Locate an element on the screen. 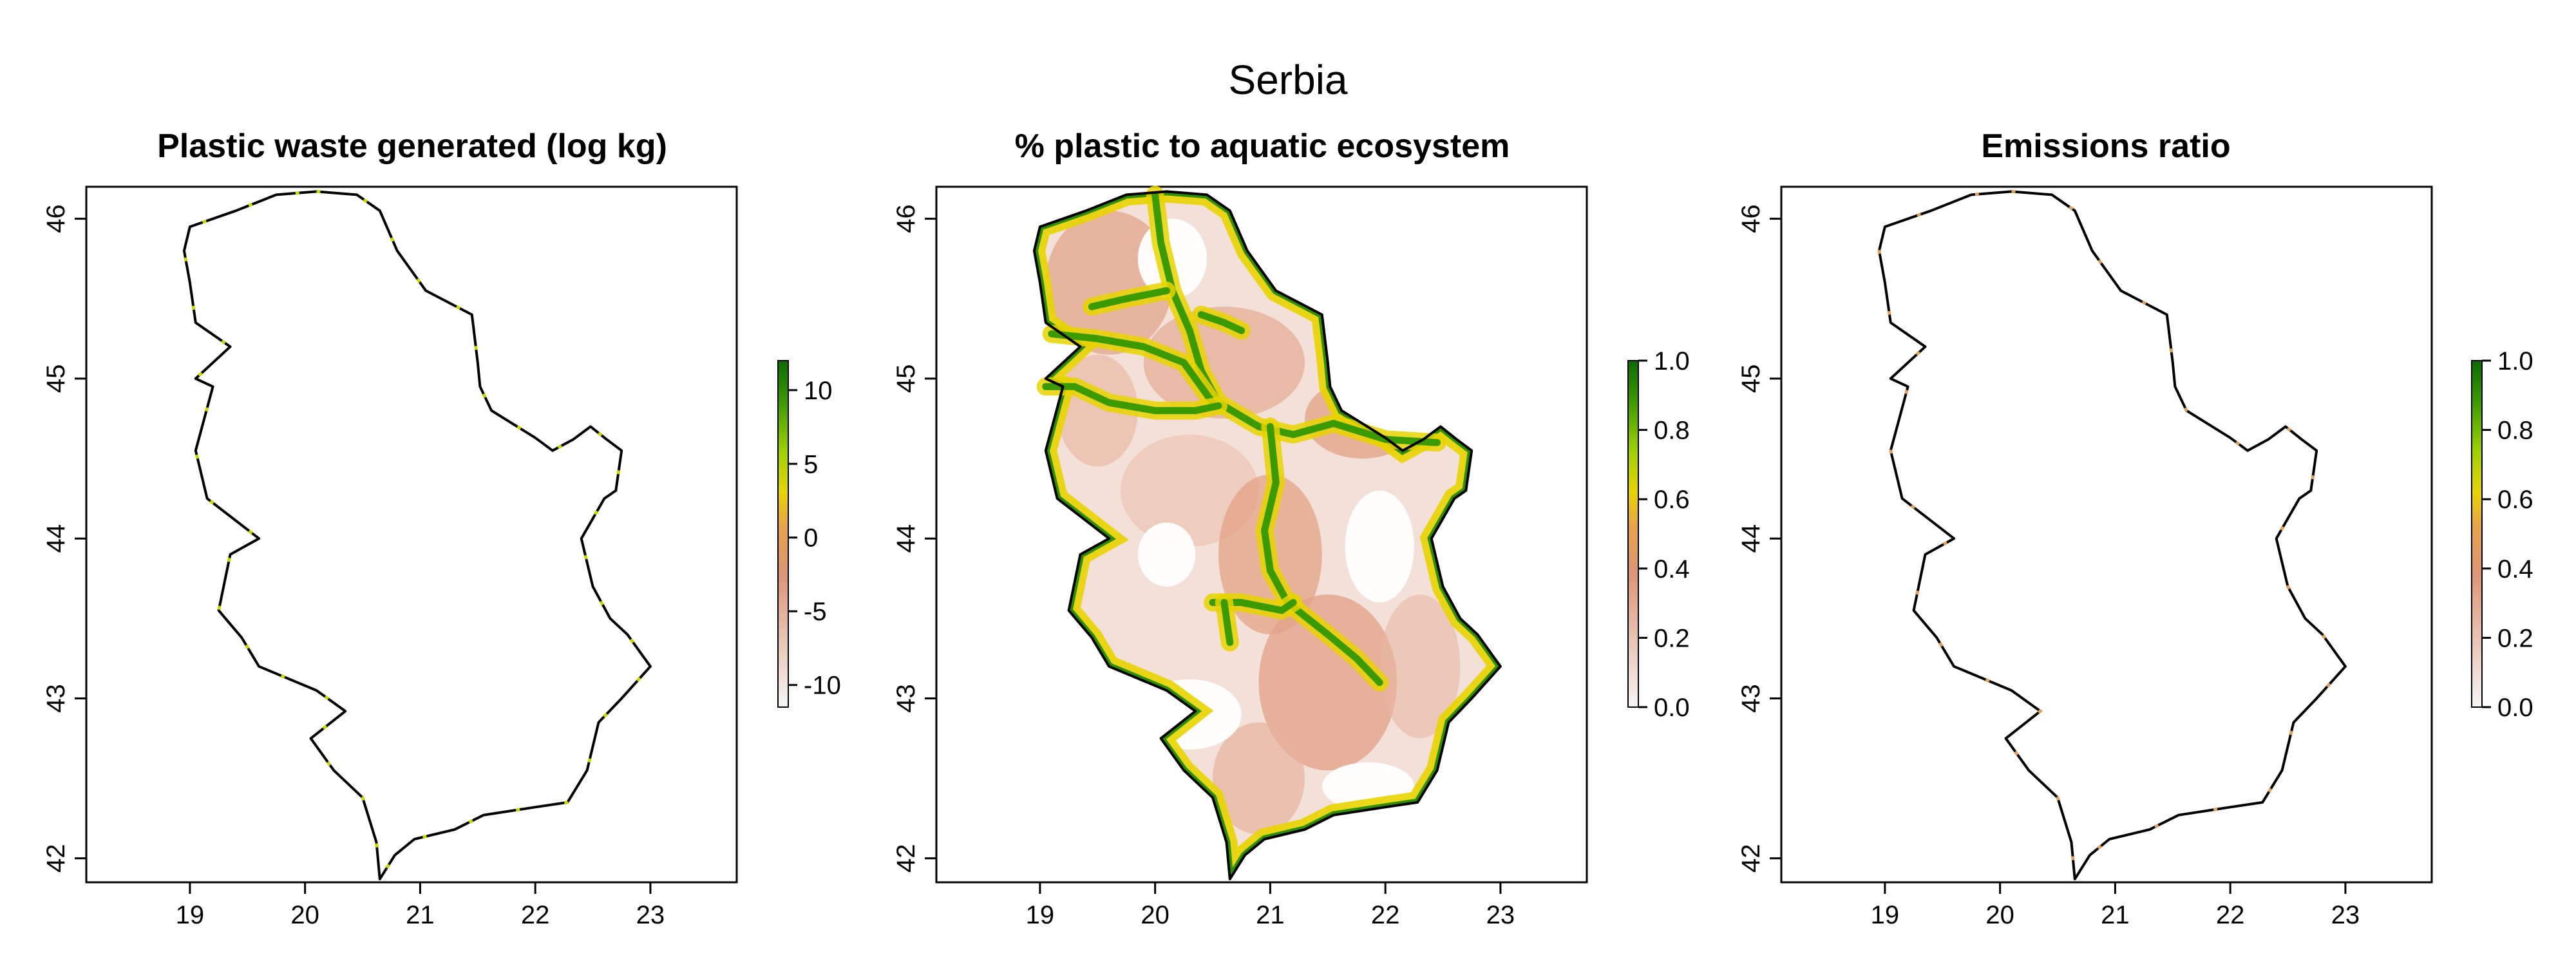 This screenshot has width=2576, height=966. legend-tick-label: 5 is located at coordinates (811, 464).